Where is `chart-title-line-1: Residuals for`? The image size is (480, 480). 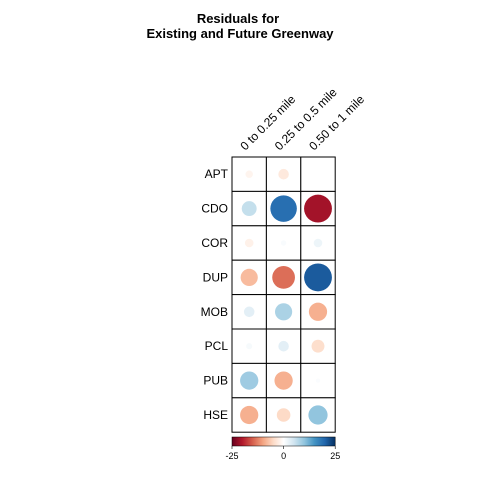 chart-title-line-1: Residuals for is located at coordinates (238, 18).